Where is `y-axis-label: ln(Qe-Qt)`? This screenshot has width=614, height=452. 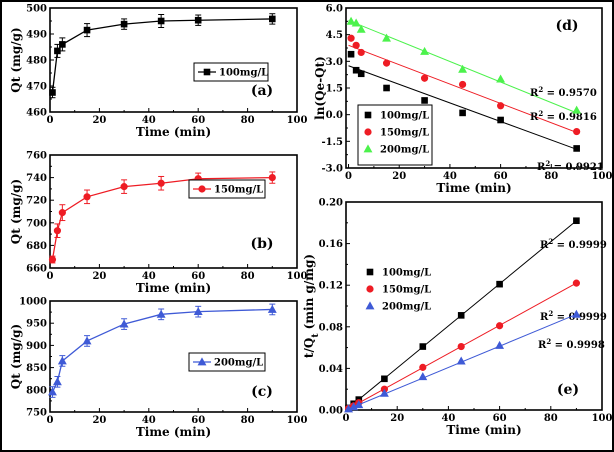
y-axis-label: ln(Qe-Qt) is located at coordinates (320, 88).